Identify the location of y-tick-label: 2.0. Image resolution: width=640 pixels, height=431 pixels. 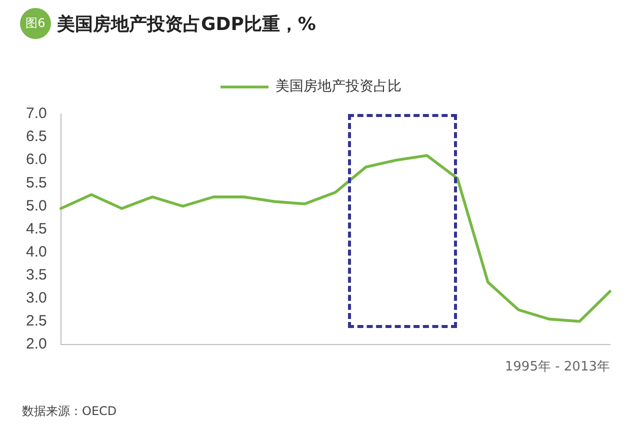
(36, 344).